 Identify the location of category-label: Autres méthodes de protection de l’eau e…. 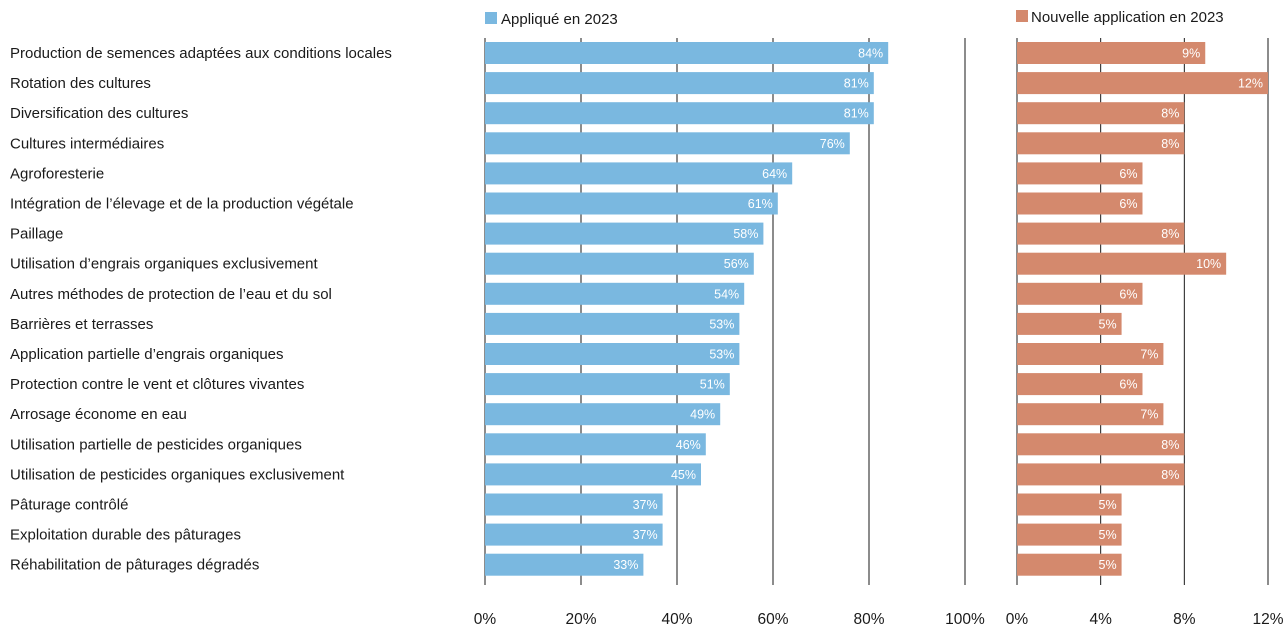
(171, 294).